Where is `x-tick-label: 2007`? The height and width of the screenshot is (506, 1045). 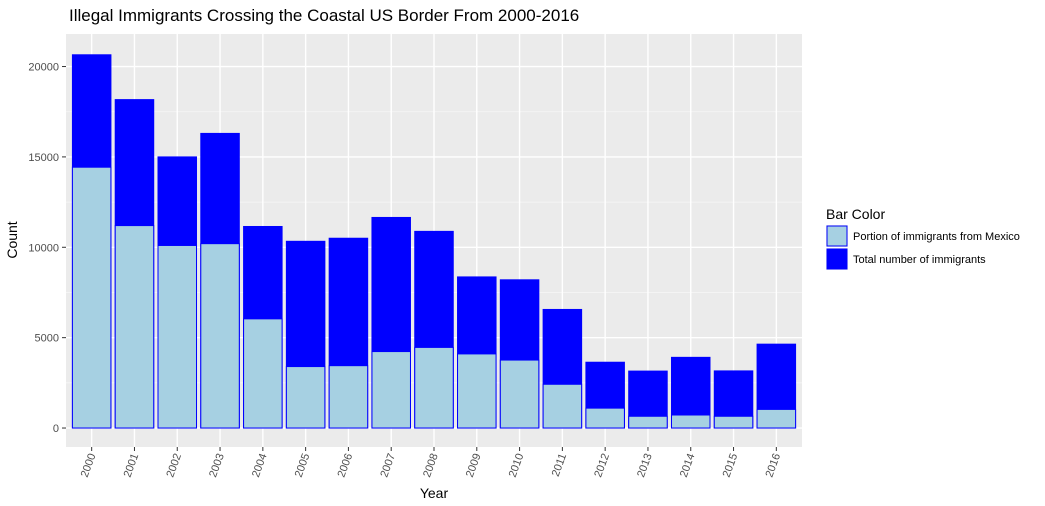 x-tick-label: 2007 is located at coordinates (388, 465).